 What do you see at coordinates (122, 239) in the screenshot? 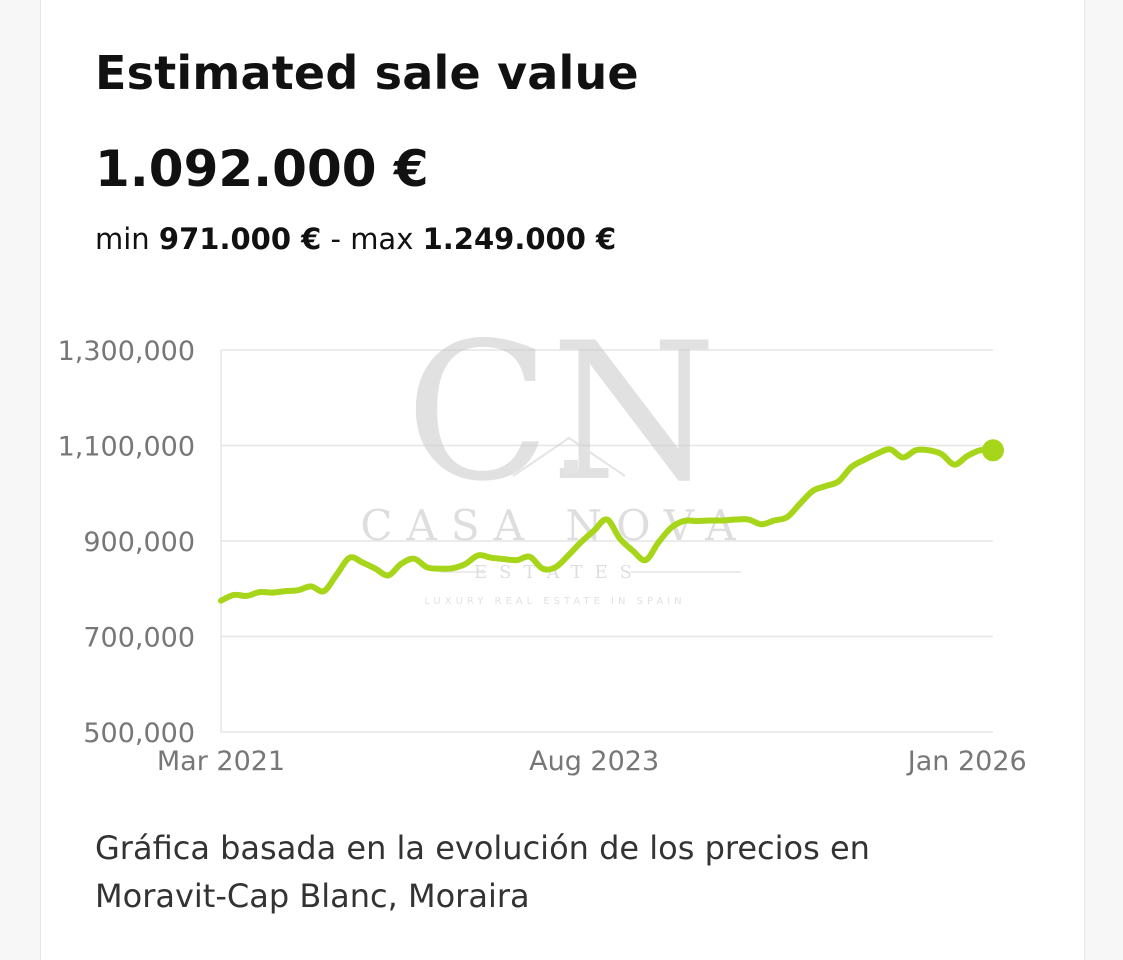
I see `min-label: min` at bounding box center [122, 239].